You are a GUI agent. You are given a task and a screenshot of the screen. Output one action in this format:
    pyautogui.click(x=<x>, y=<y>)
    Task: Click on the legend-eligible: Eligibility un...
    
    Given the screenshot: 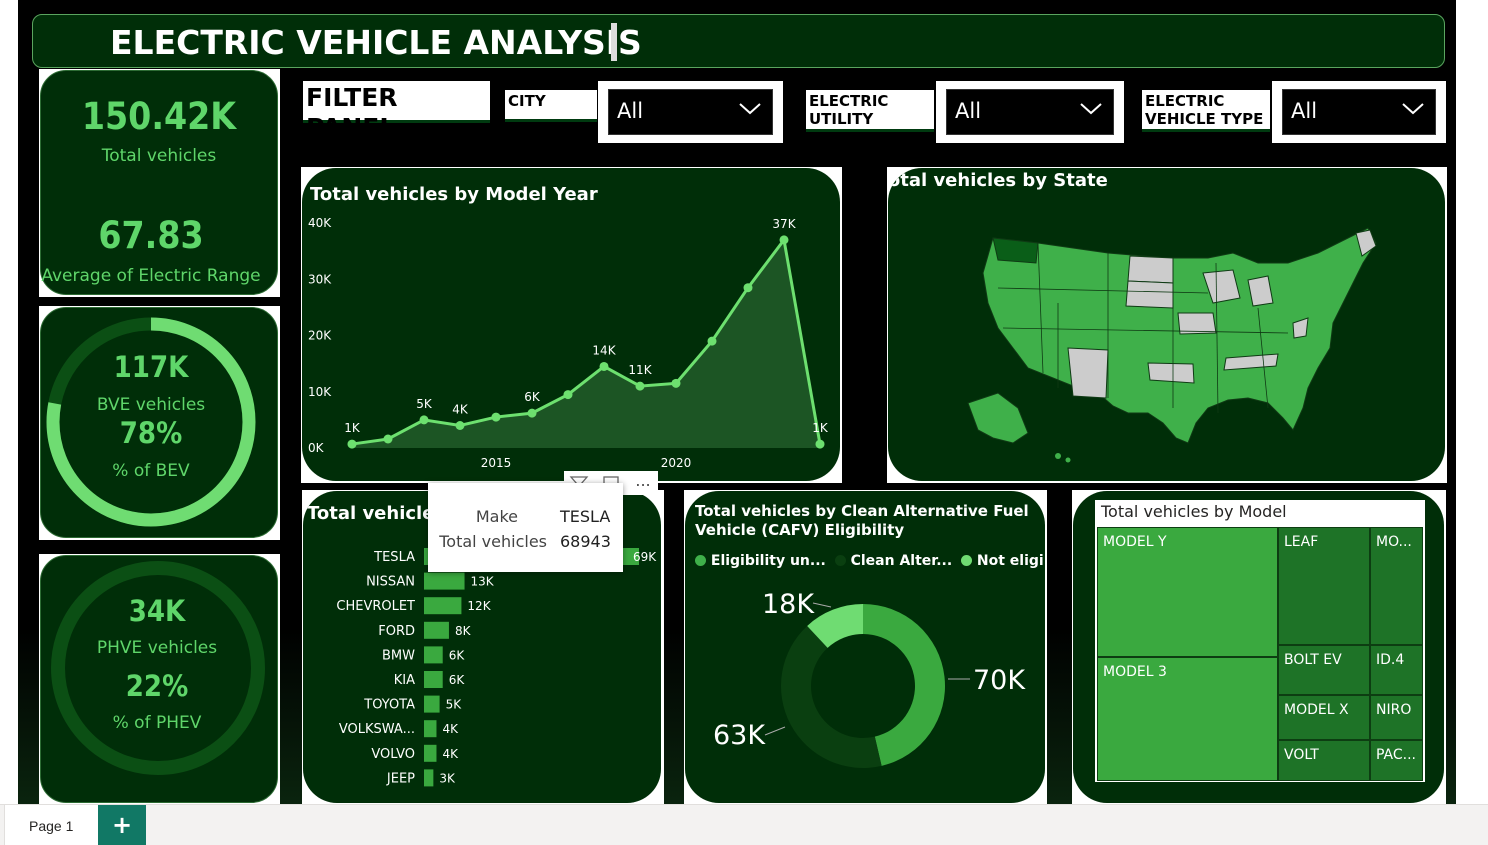 What is the action you would take?
    pyautogui.click(x=768, y=561)
    